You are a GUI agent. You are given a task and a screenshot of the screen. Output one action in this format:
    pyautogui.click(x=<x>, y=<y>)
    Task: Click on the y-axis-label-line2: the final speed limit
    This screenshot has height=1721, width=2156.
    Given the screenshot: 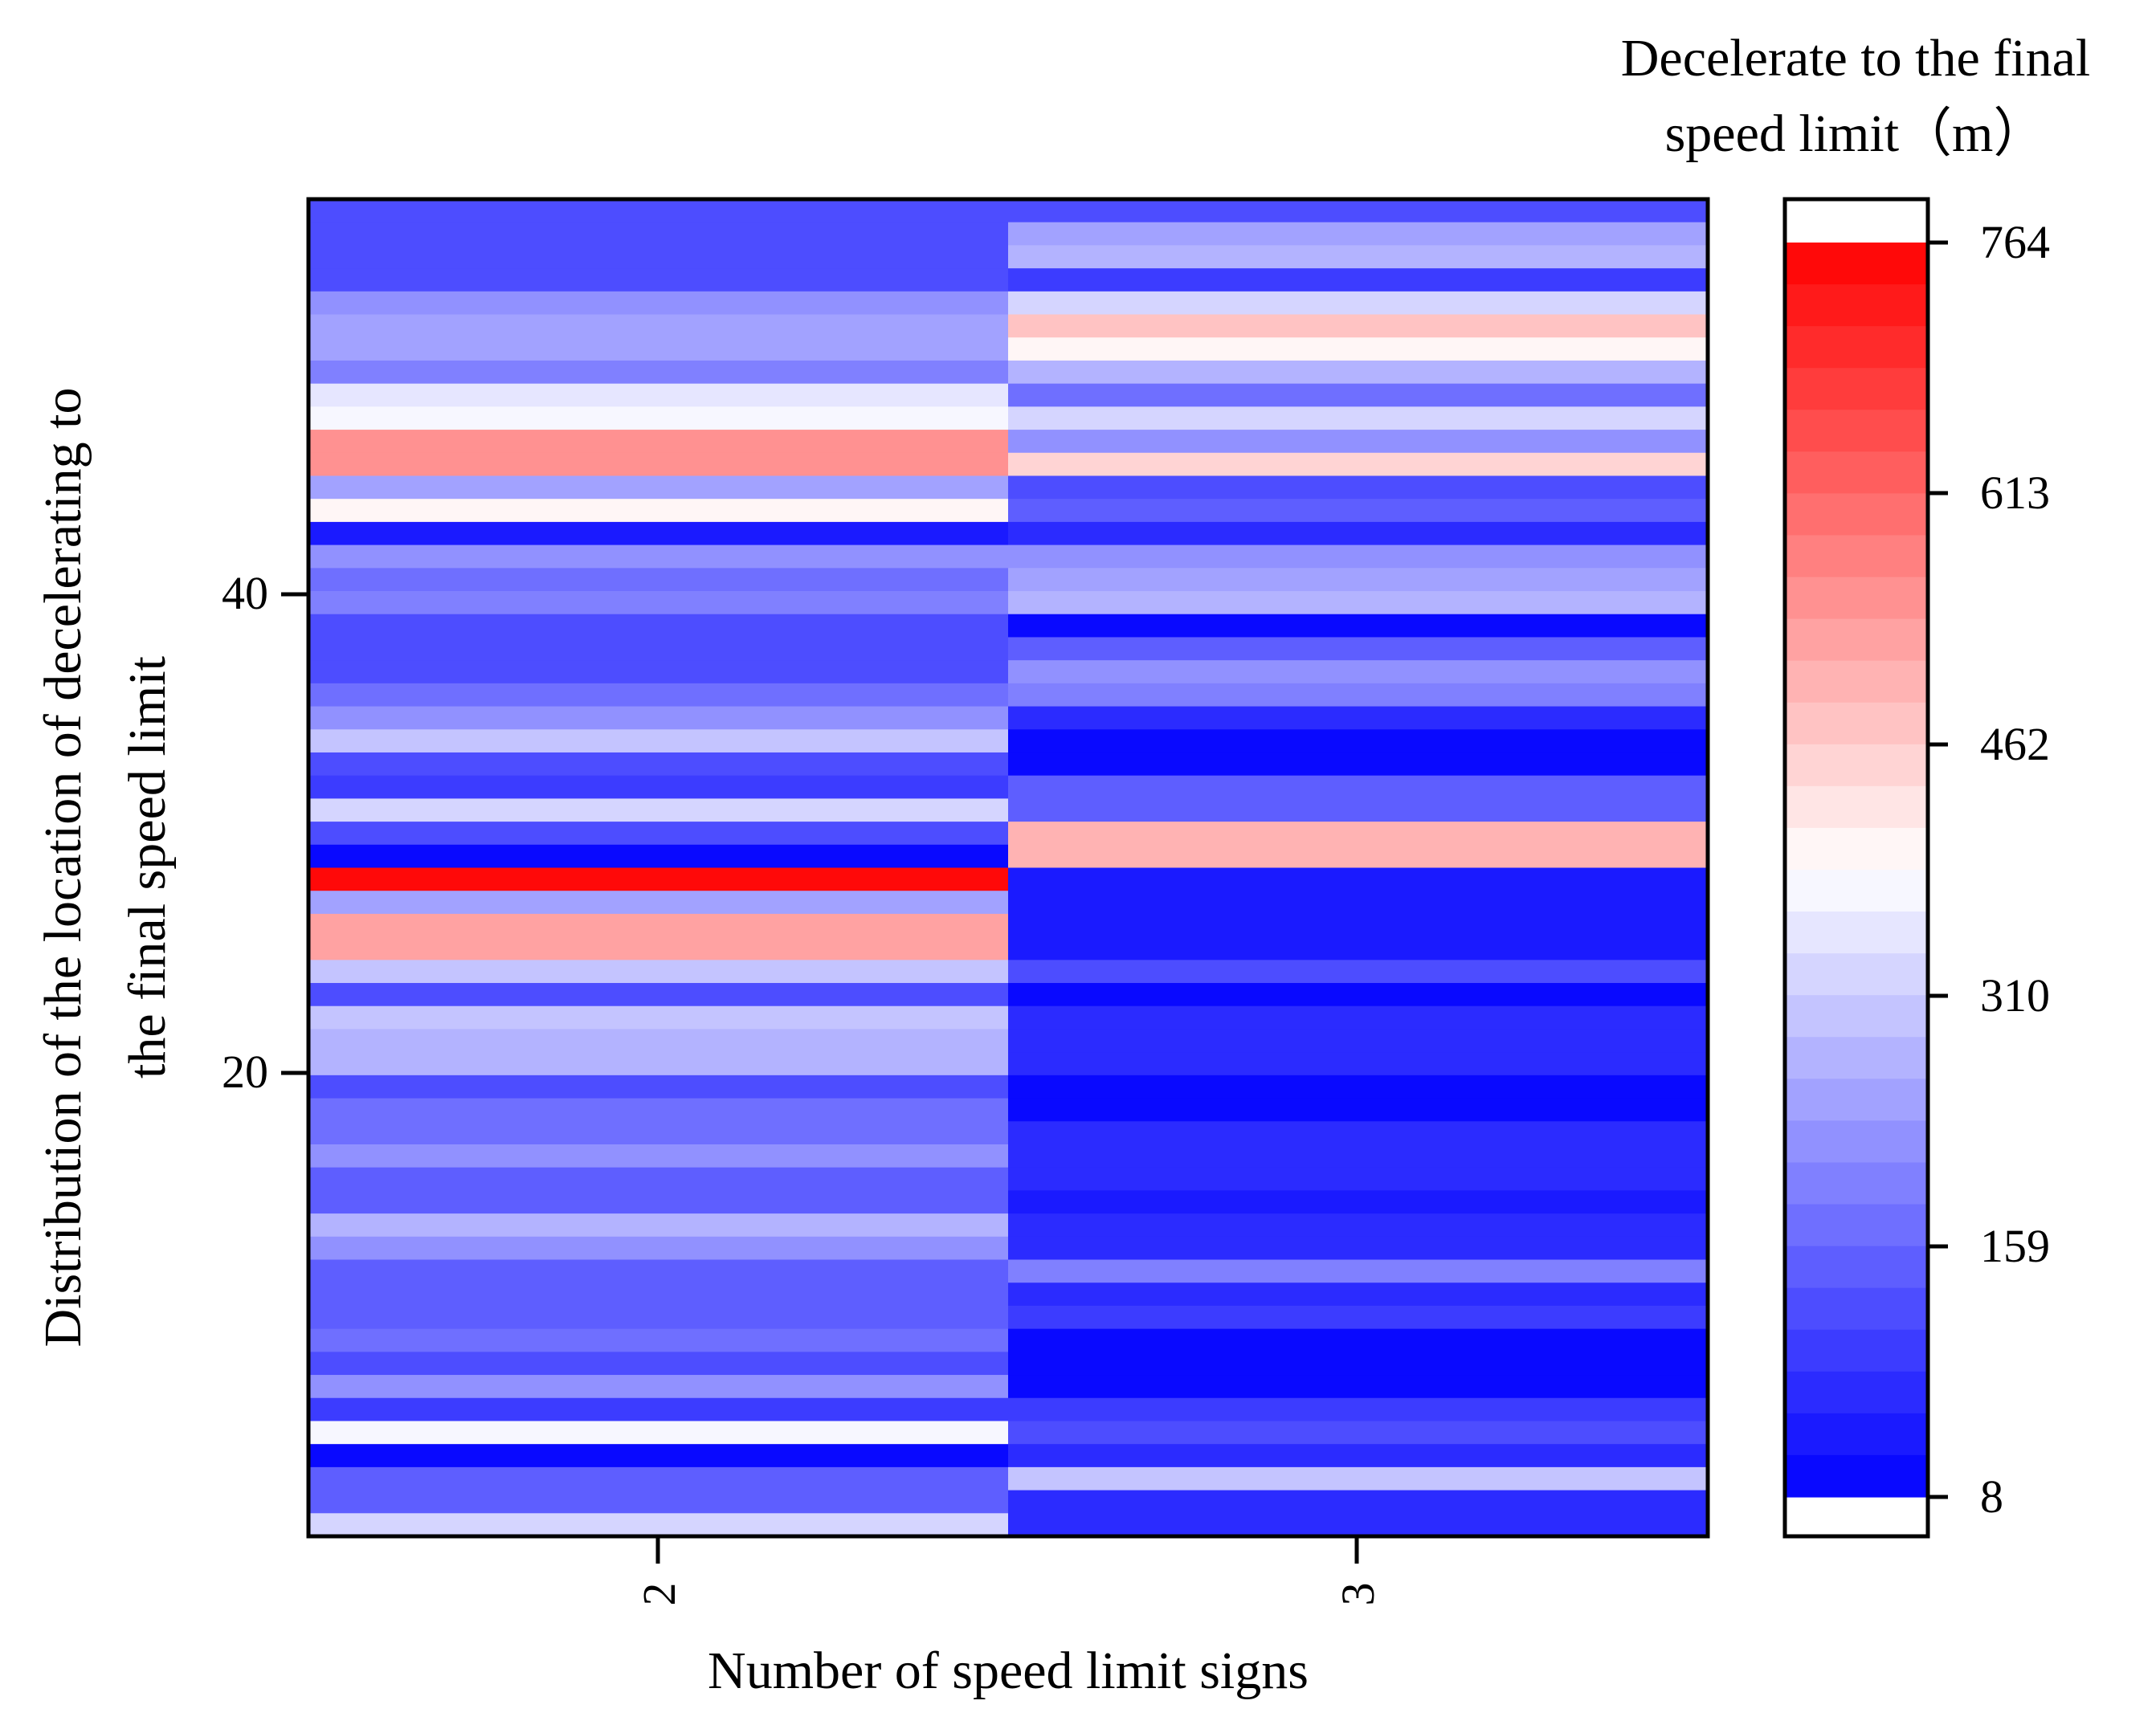 What is the action you would take?
    pyautogui.click(x=147, y=867)
    